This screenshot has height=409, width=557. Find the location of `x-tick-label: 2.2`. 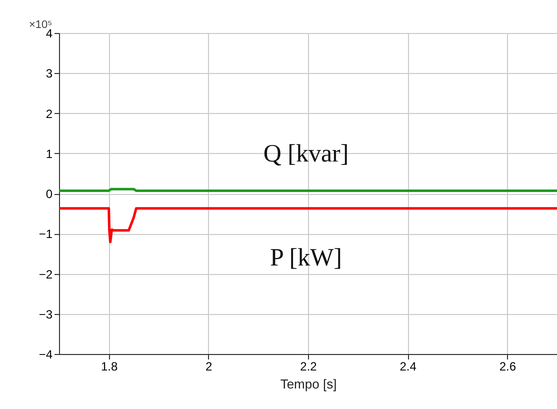

x-tick-label: 2.2 is located at coordinates (309, 367).